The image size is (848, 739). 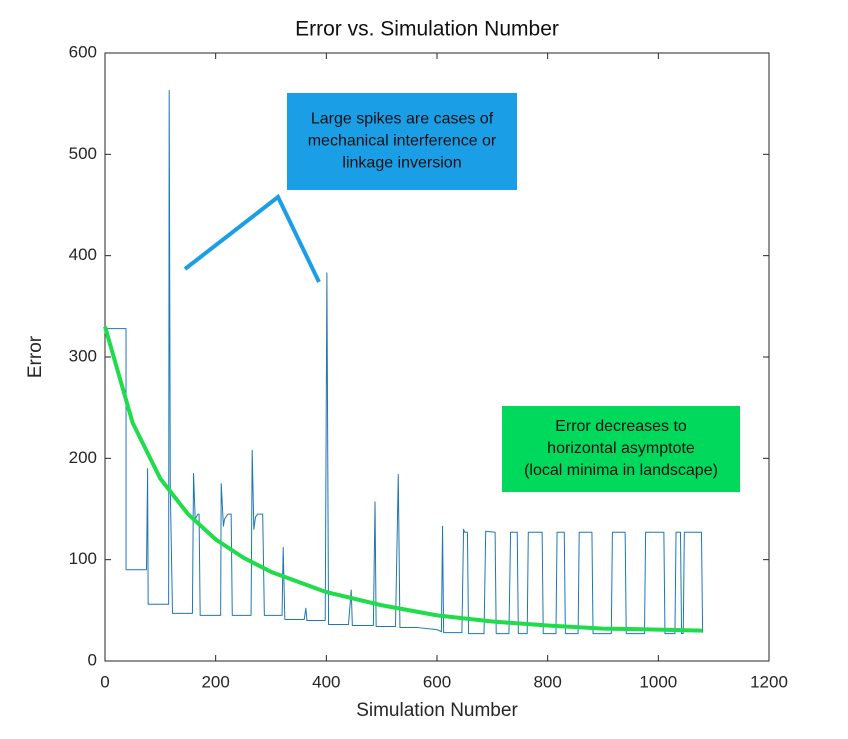 I want to click on y-tick-label: 500, so click(x=83, y=153).